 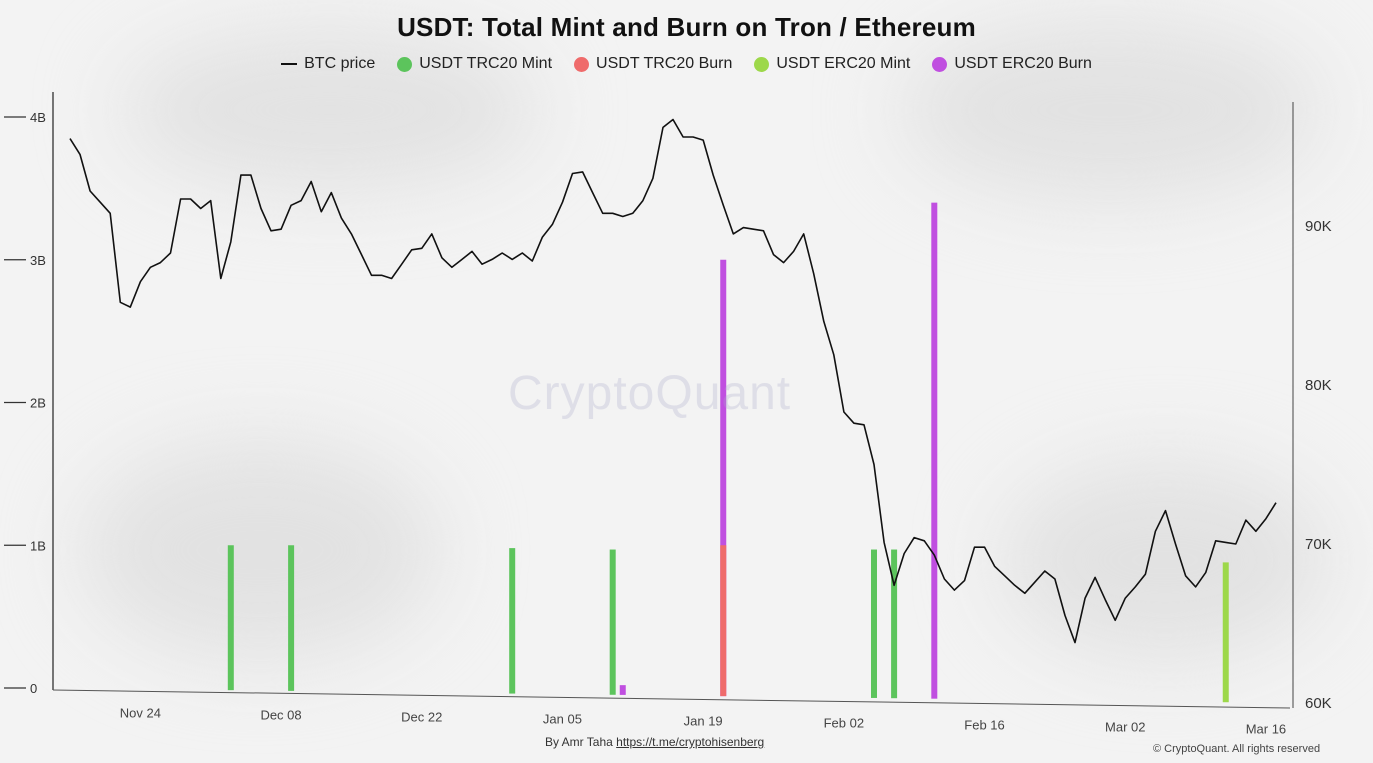 I want to click on legend-label: USDT TRC20 Mint, so click(x=486, y=63).